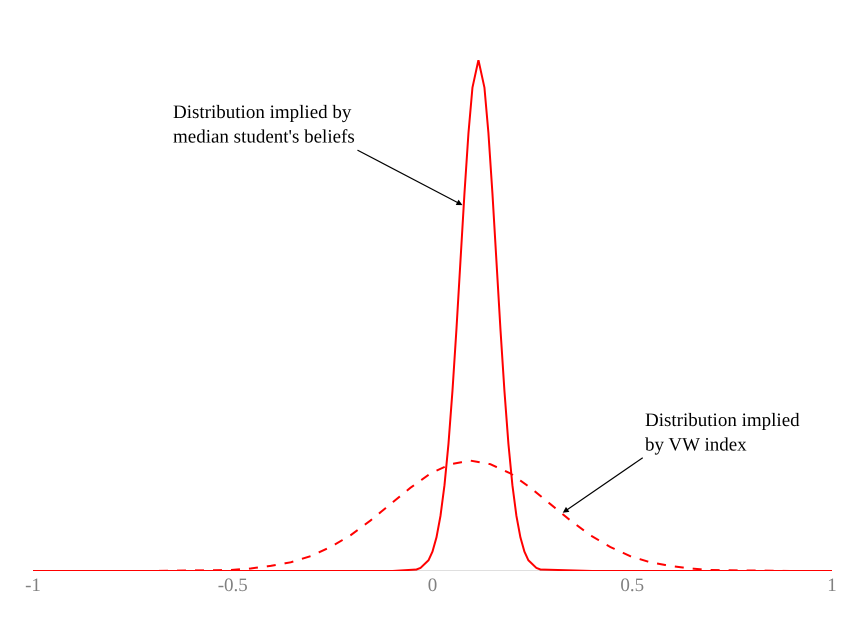 This screenshot has height=620, width=847. I want to click on x-tick-label: 0.5, so click(632, 585).